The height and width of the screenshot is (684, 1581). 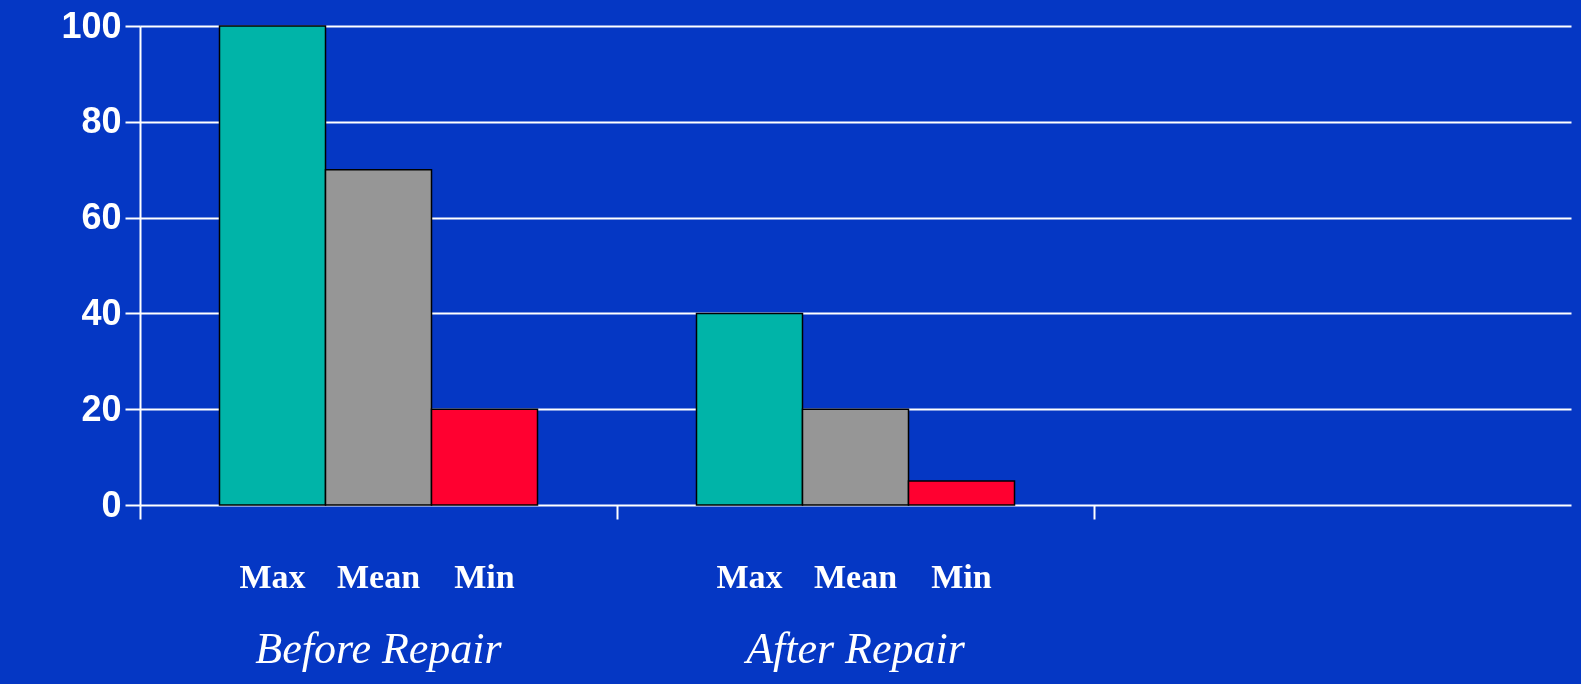 What do you see at coordinates (379, 648) in the screenshot?
I see `x-tick-label: Before Repair` at bounding box center [379, 648].